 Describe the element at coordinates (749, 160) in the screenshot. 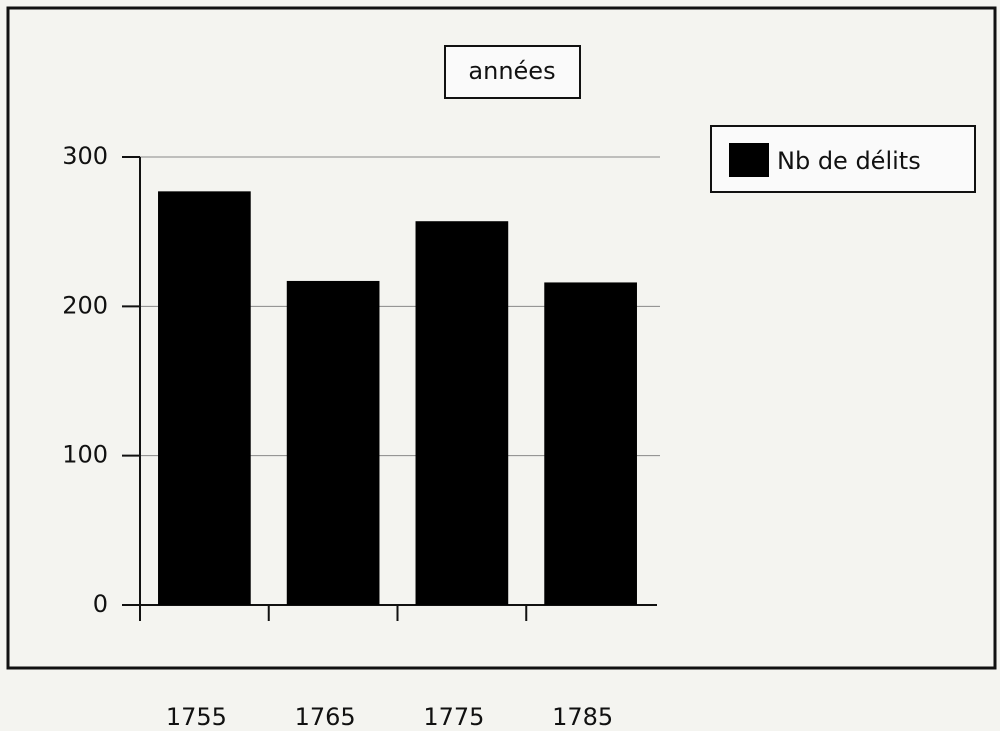

I see `legend-swatch` at that location.